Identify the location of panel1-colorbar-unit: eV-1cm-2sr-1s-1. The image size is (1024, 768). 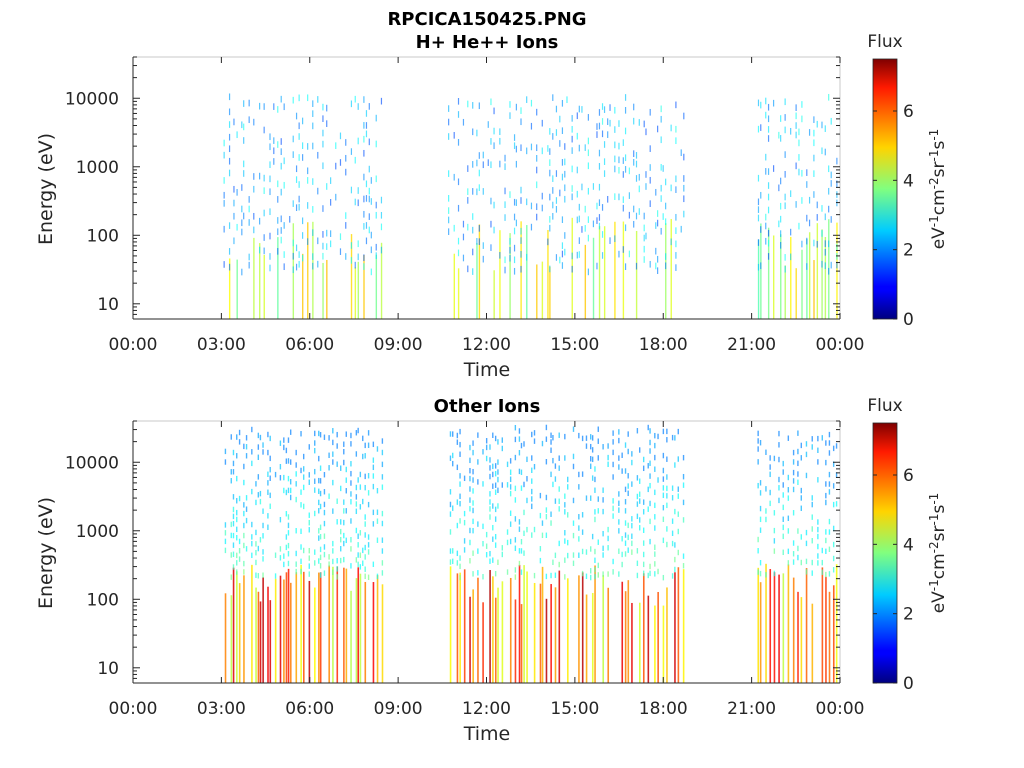
(938, 189).